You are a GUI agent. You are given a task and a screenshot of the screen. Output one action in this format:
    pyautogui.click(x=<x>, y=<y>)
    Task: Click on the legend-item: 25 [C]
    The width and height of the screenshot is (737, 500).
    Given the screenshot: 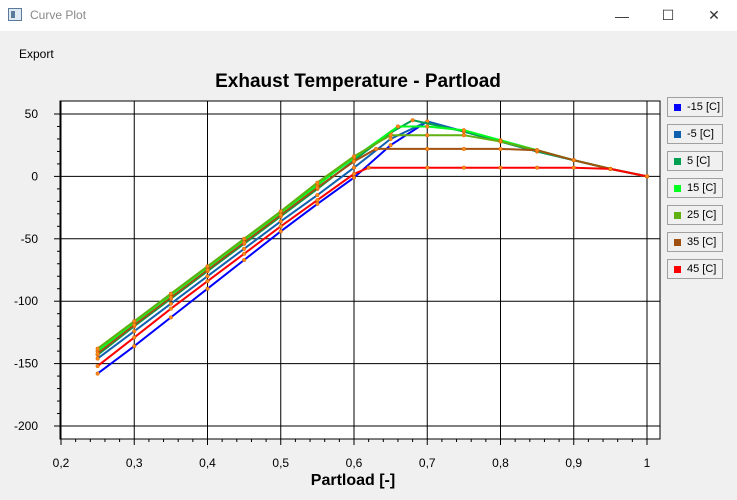 What is the action you would take?
    pyautogui.click(x=695, y=215)
    